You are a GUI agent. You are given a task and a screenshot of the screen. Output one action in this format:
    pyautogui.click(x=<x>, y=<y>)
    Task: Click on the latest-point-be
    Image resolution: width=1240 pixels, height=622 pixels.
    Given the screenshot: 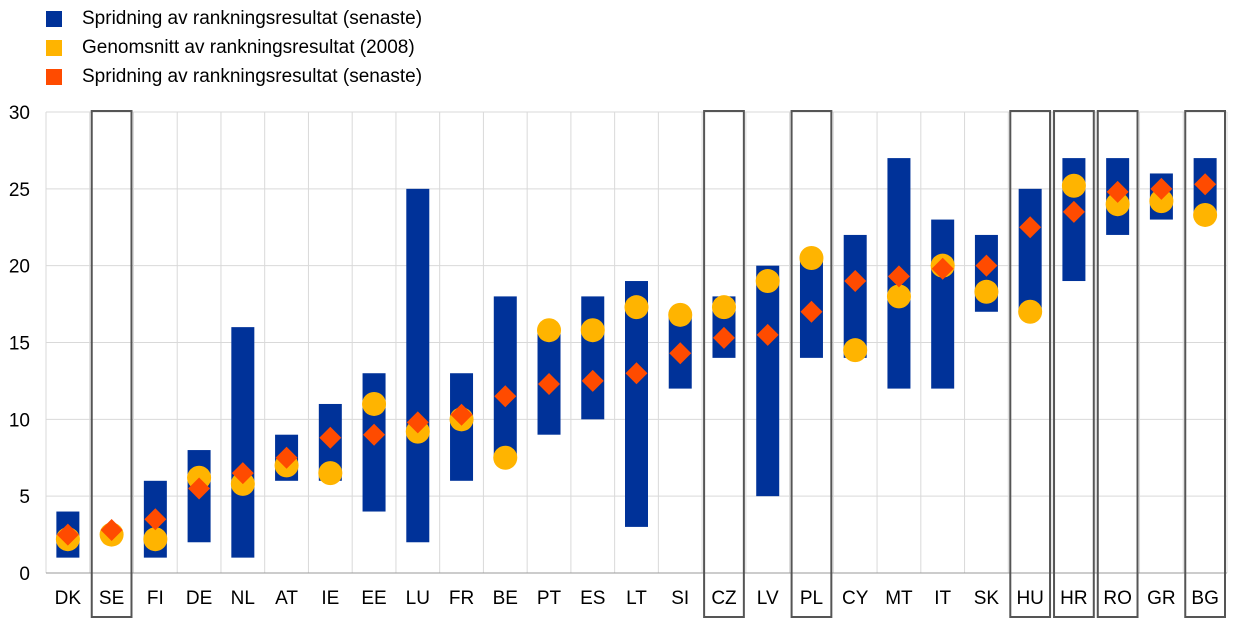 What is the action you would take?
    pyautogui.click(x=505, y=396)
    